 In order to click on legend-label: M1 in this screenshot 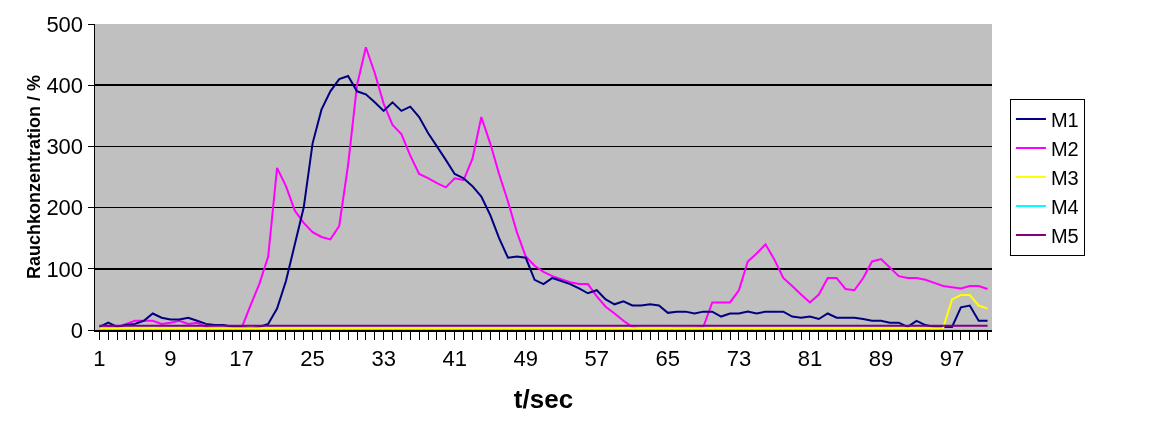, I will do `click(1064, 119)`.